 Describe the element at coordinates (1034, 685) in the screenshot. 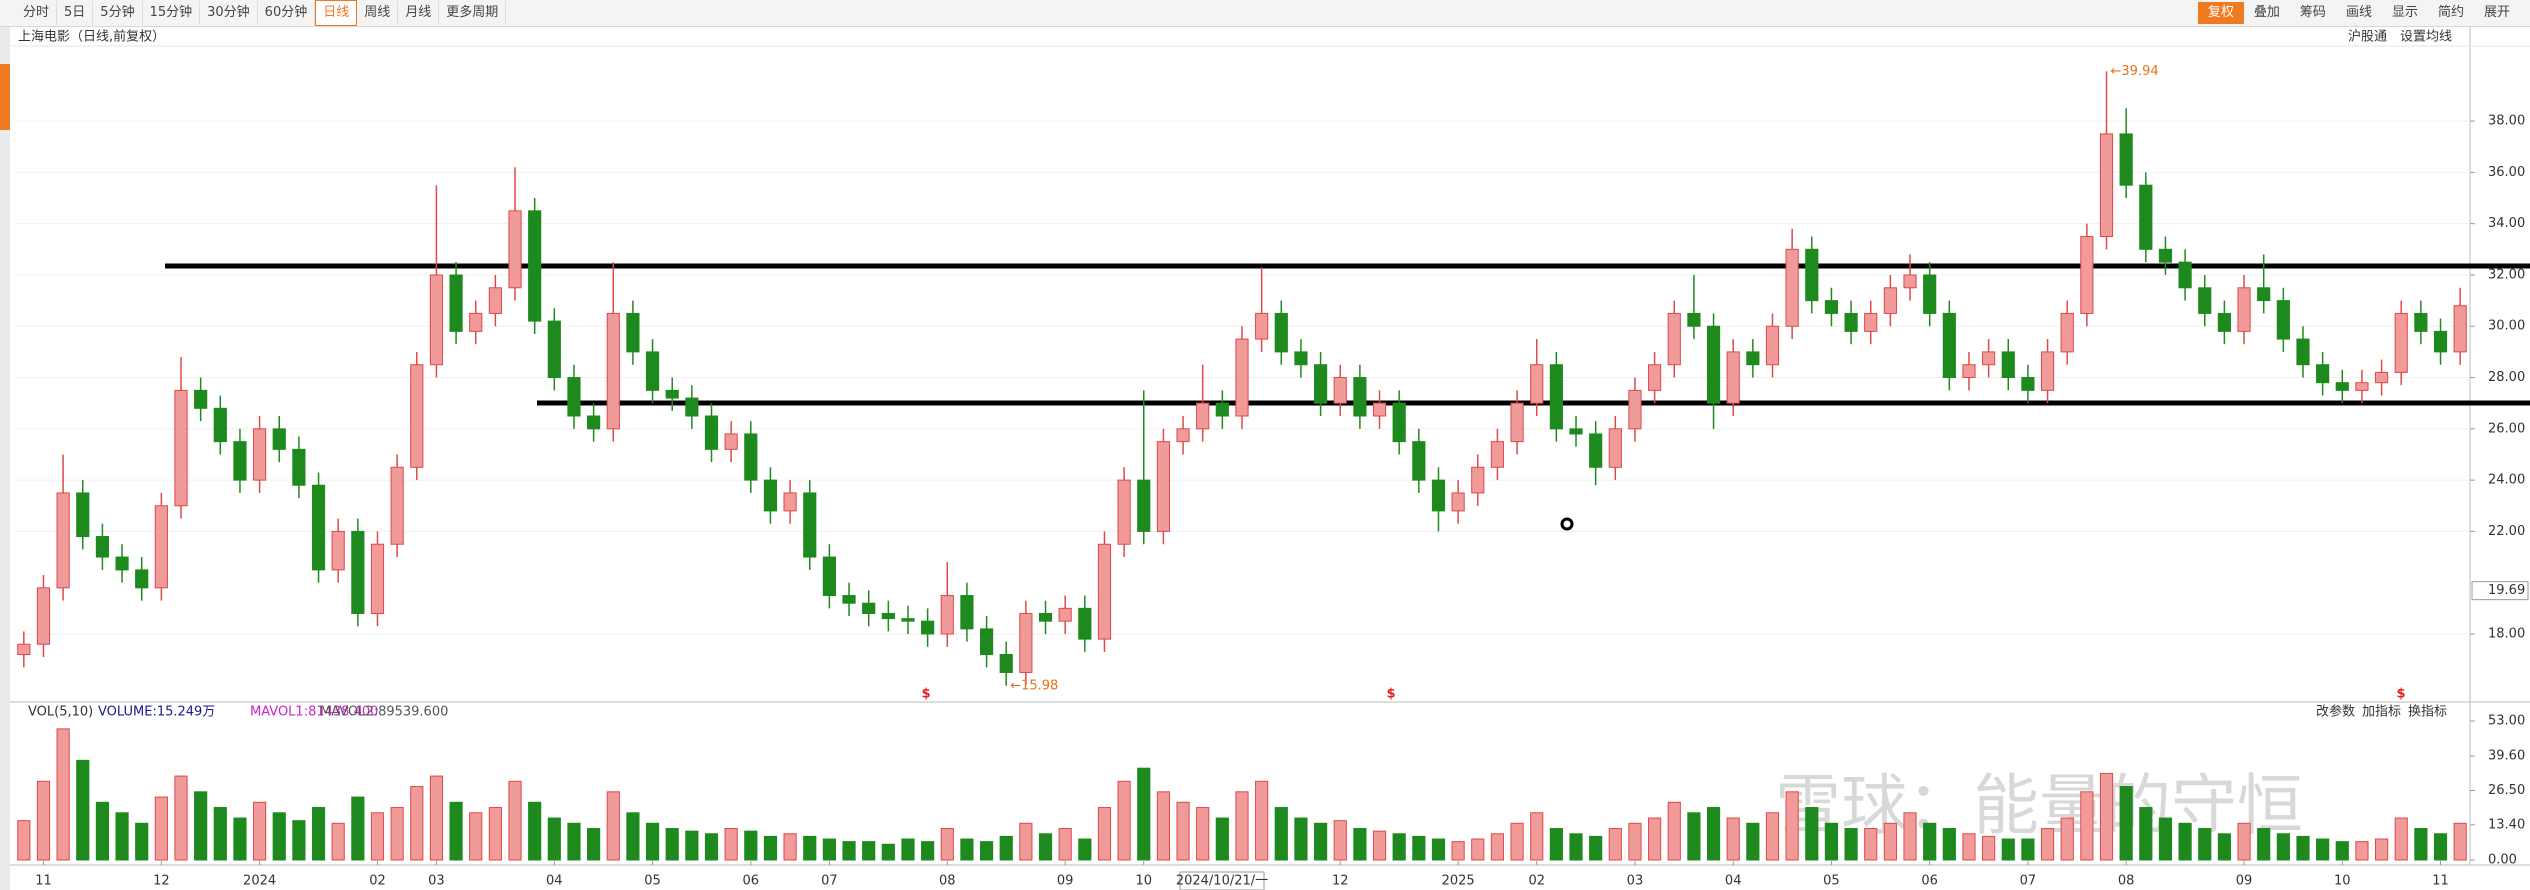

I see `min-annotation: ←15.98` at that location.